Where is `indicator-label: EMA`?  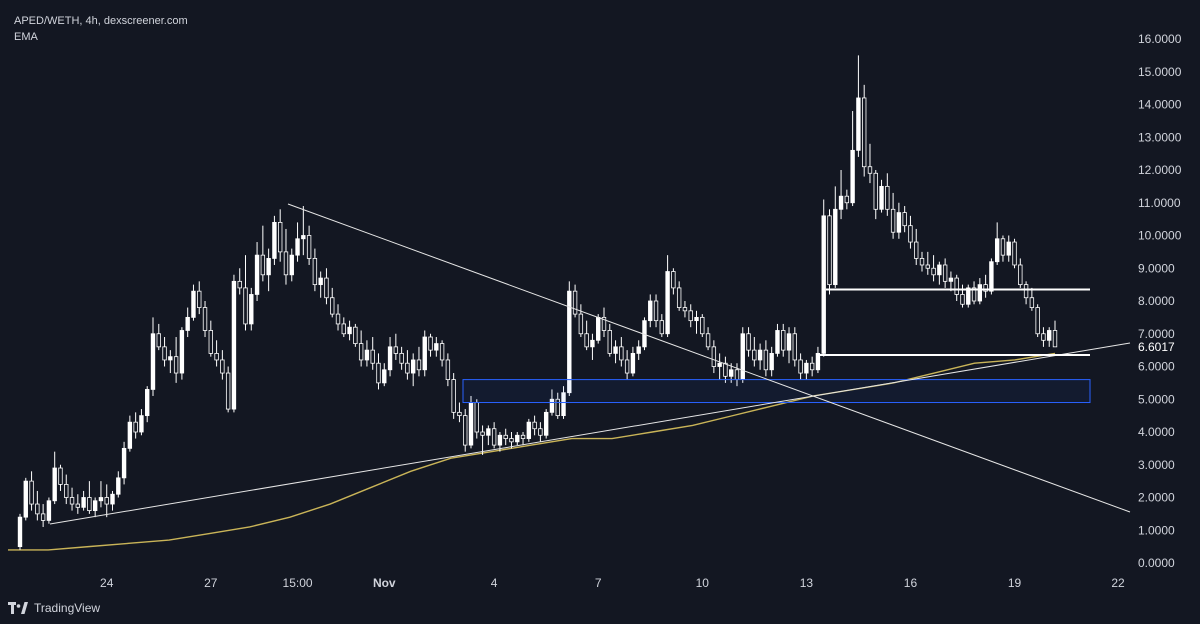
indicator-label: EMA is located at coordinates (26, 37).